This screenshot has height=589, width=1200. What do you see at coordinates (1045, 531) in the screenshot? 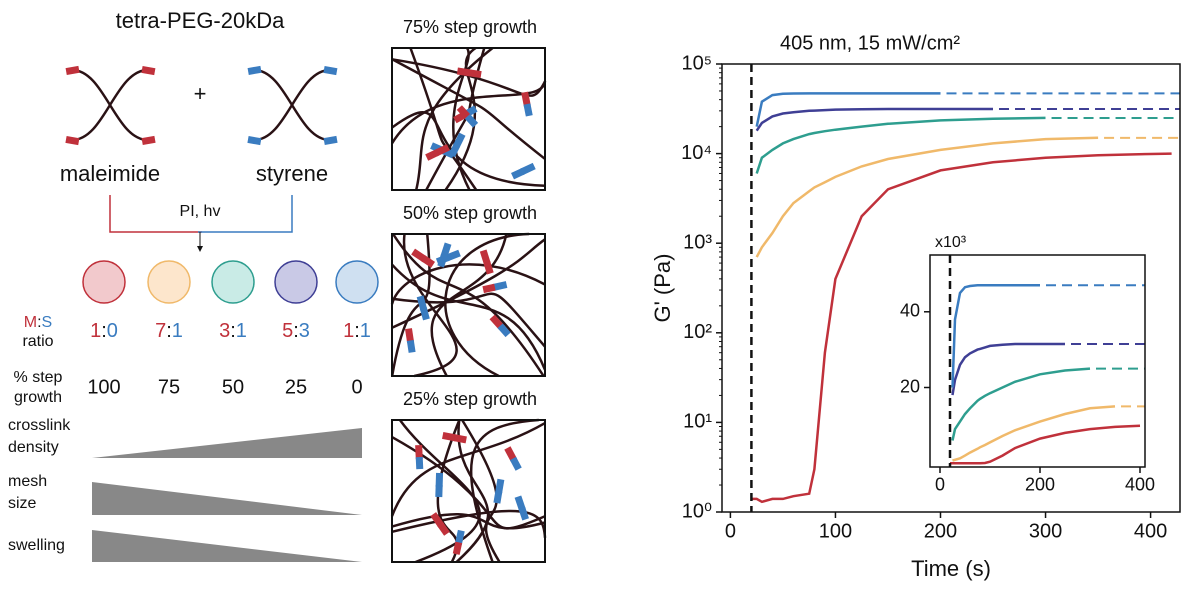
I see `x-tick-label: 300` at bounding box center [1045, 531].